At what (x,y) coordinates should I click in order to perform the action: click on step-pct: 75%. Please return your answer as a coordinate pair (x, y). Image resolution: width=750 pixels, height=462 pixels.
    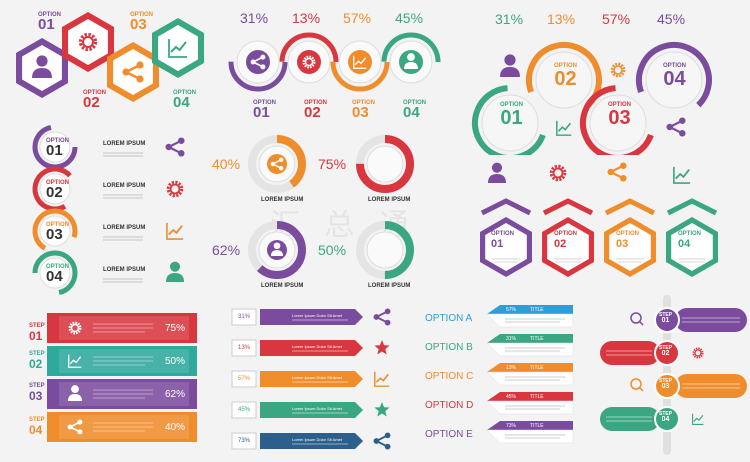
    Looking at the image, I should click on (175, 328).